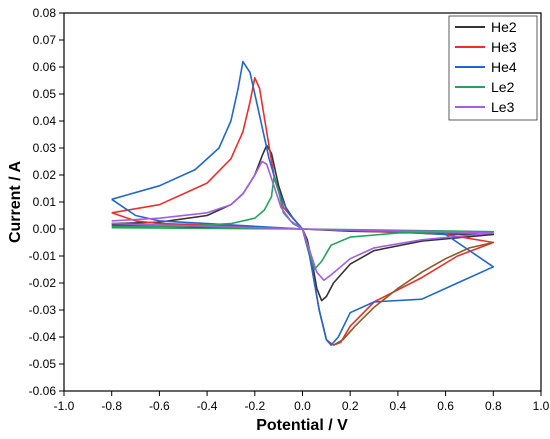  Describe the element at coordinates (350, 406) in the screenshot. I see `x-tick-label: 0.2` at that location.